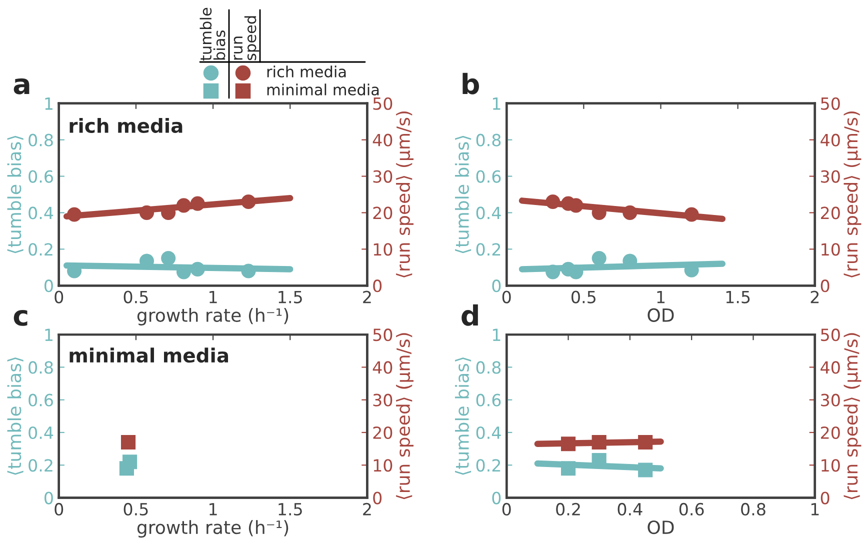 The width and height of the screenshot is (866, 544). I want to click on x-tick-label: 0.8, so click(753, 509).